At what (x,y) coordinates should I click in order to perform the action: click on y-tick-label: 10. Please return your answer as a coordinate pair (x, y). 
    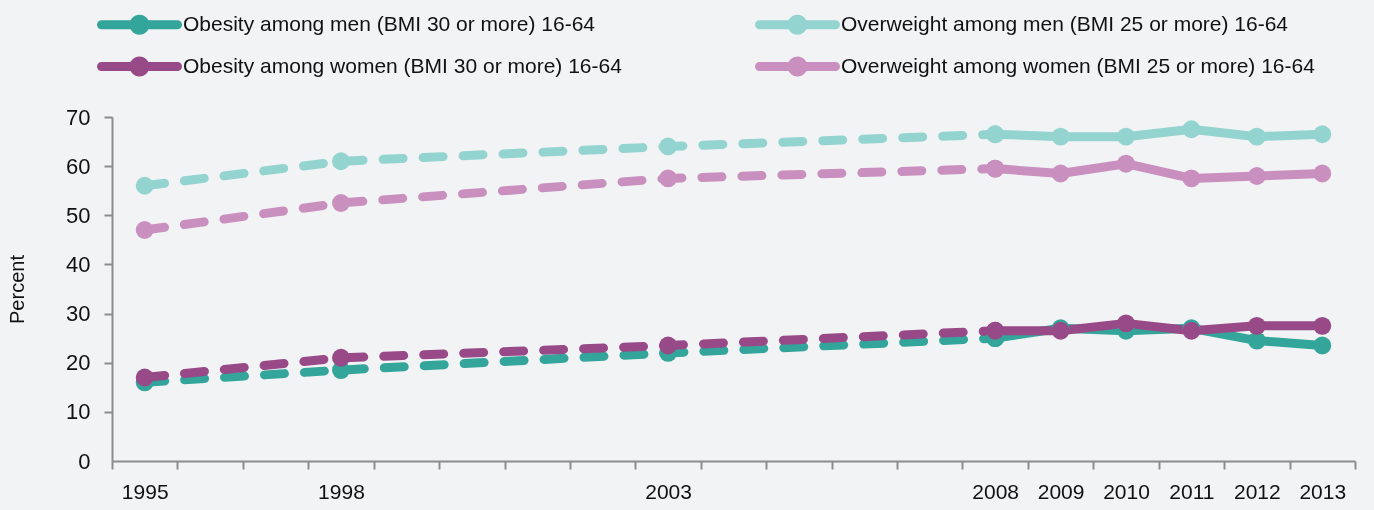
    Looking at the image, I should click on (78, 412).